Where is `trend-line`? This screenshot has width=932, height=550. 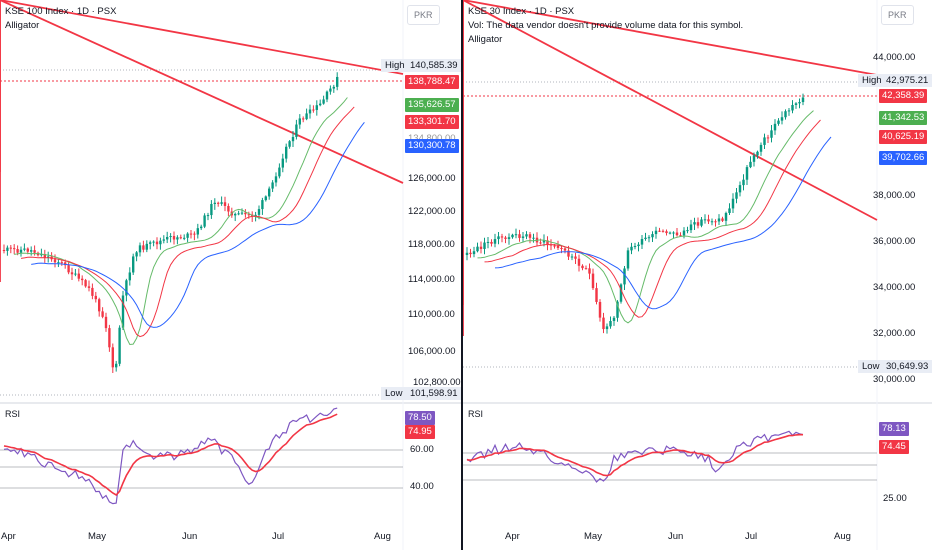 trend-line is located at coordinates (670, 38).